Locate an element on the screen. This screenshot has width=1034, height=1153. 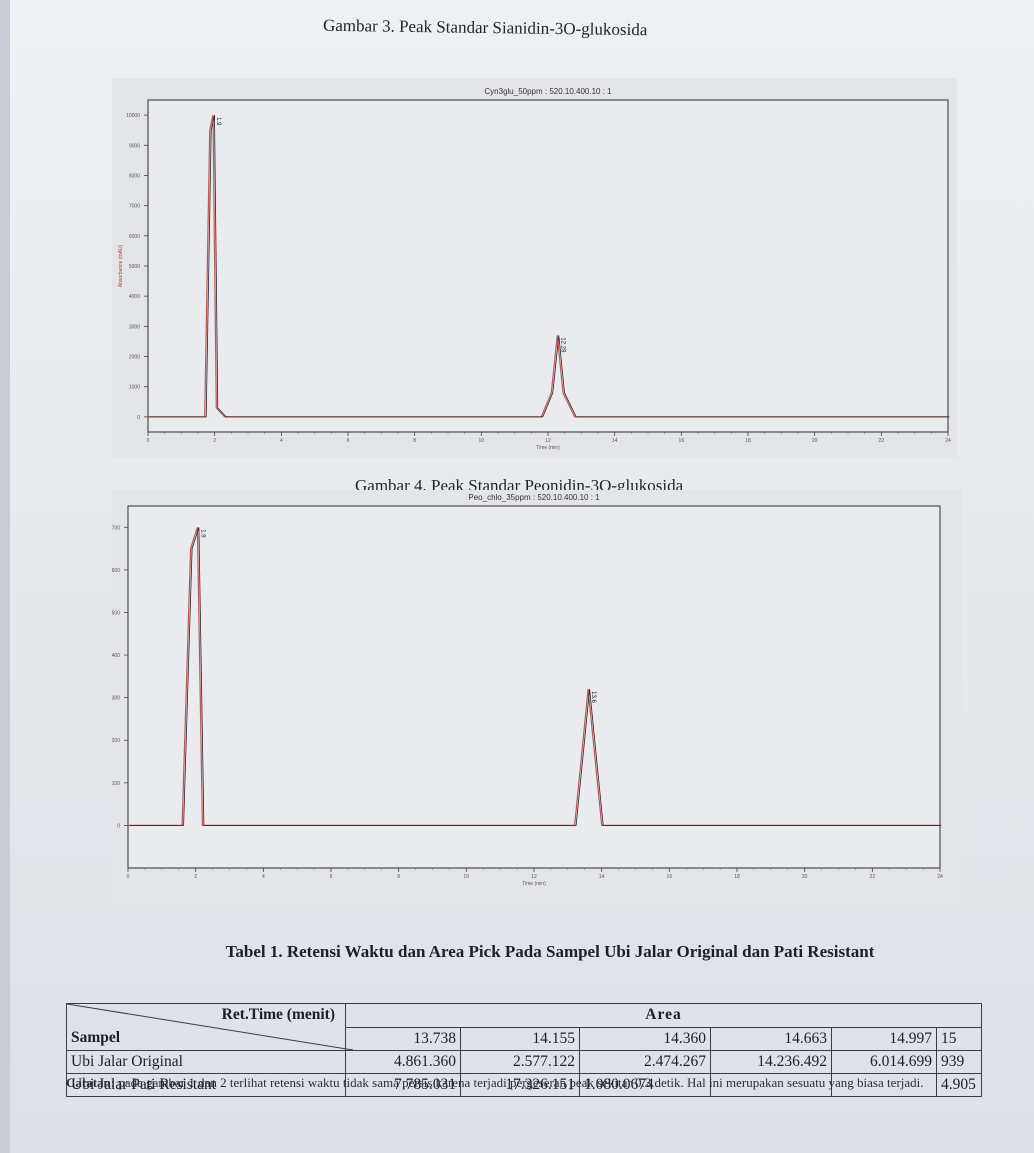
plot-title: Peo_chlo_35ppm : 520.10.400.10 : 1 is located at coordinates (534, 497).